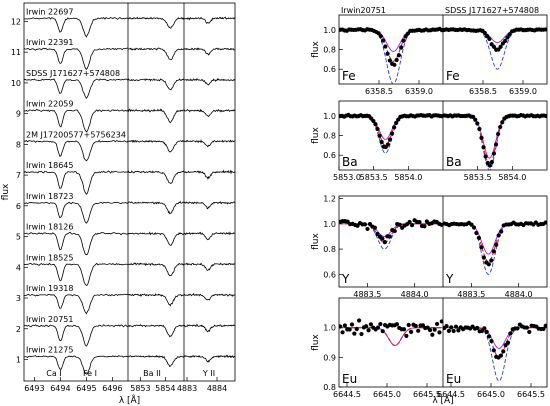  What do you see at coordinates (427, 394) in the screenshot?
I see `right-x-tick-label: 6645.5` at bounding box center [427, 394].